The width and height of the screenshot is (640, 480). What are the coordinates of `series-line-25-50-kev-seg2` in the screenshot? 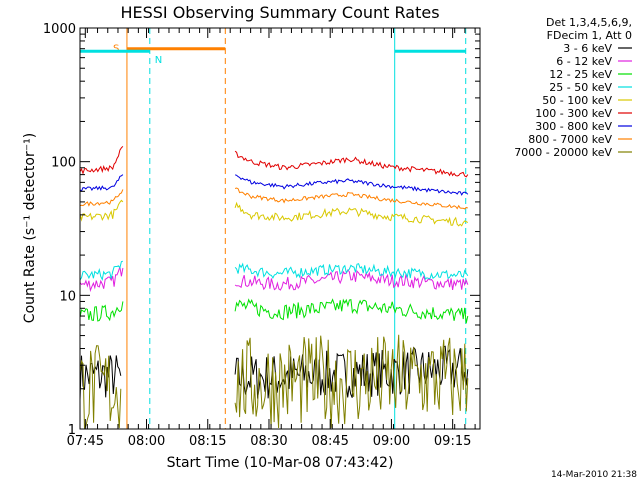 It's located at (351, 271).